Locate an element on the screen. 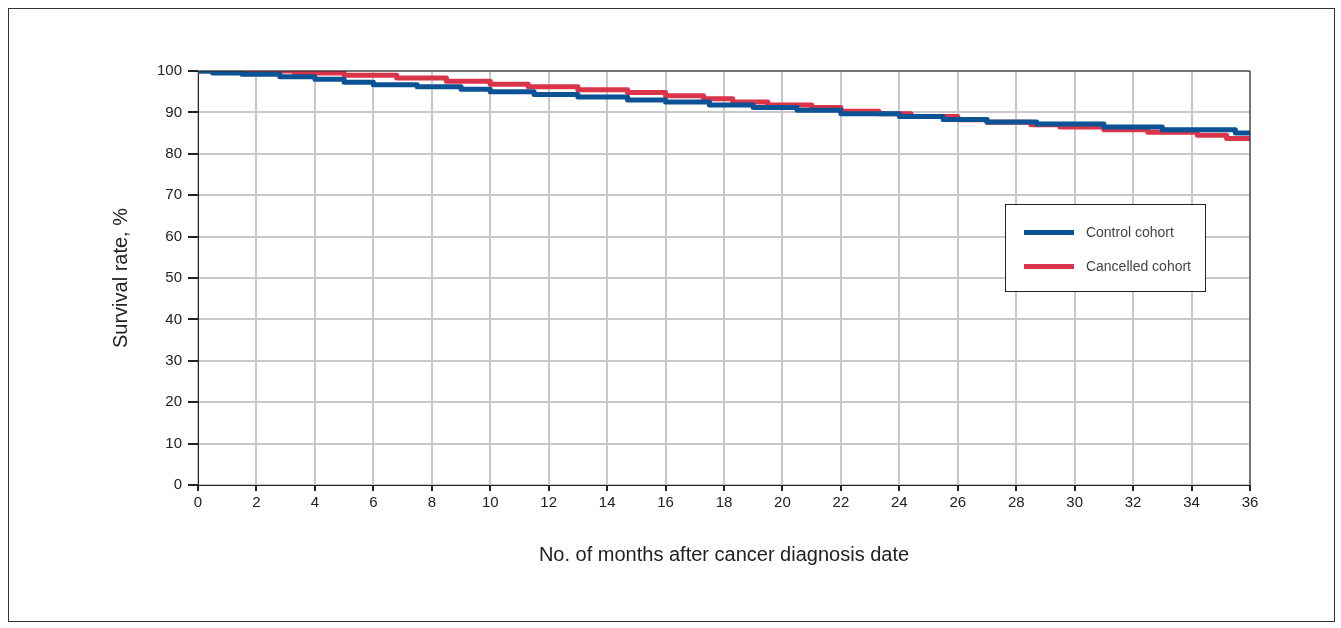  x-tick-label: 18 is located at coordinates (724, 502).